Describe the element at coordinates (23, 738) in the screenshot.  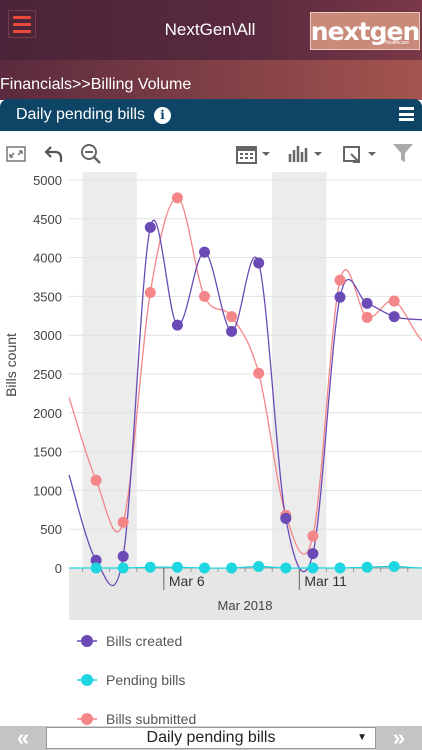
I see `prev-chart-button: «` at that location.